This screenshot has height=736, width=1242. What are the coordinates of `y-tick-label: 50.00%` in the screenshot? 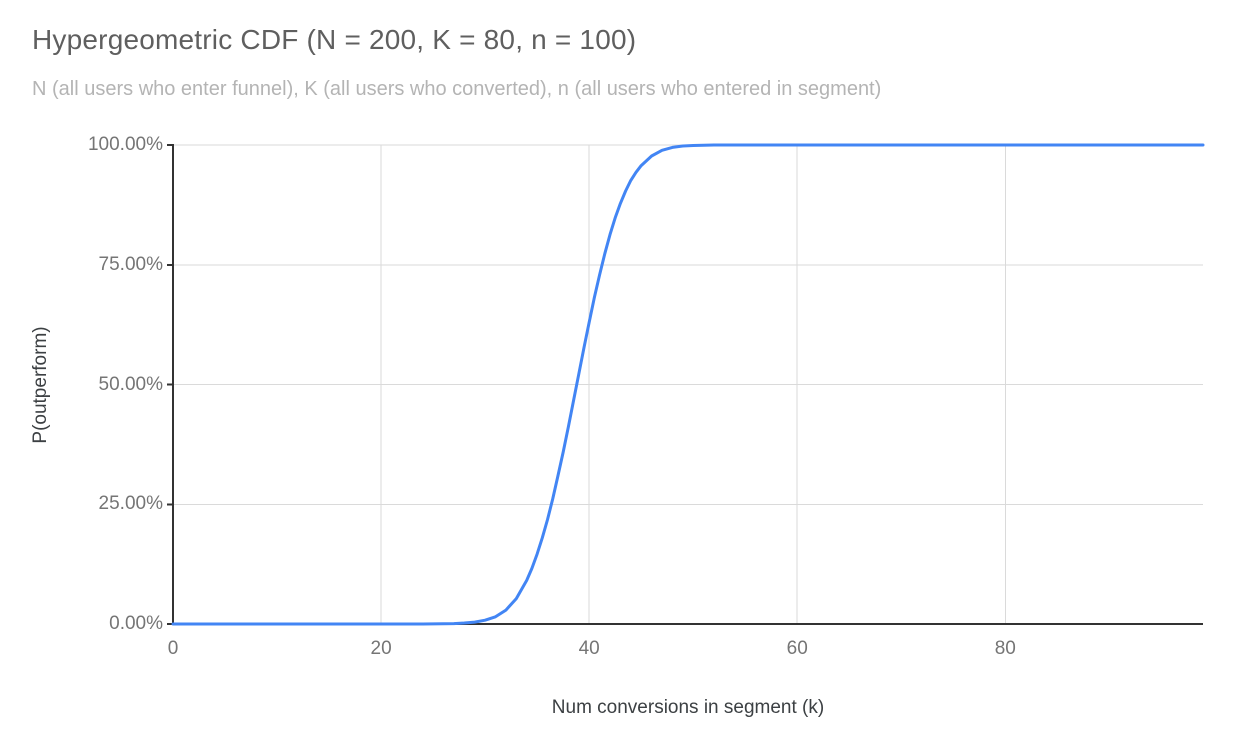 It's located at (130, 384).